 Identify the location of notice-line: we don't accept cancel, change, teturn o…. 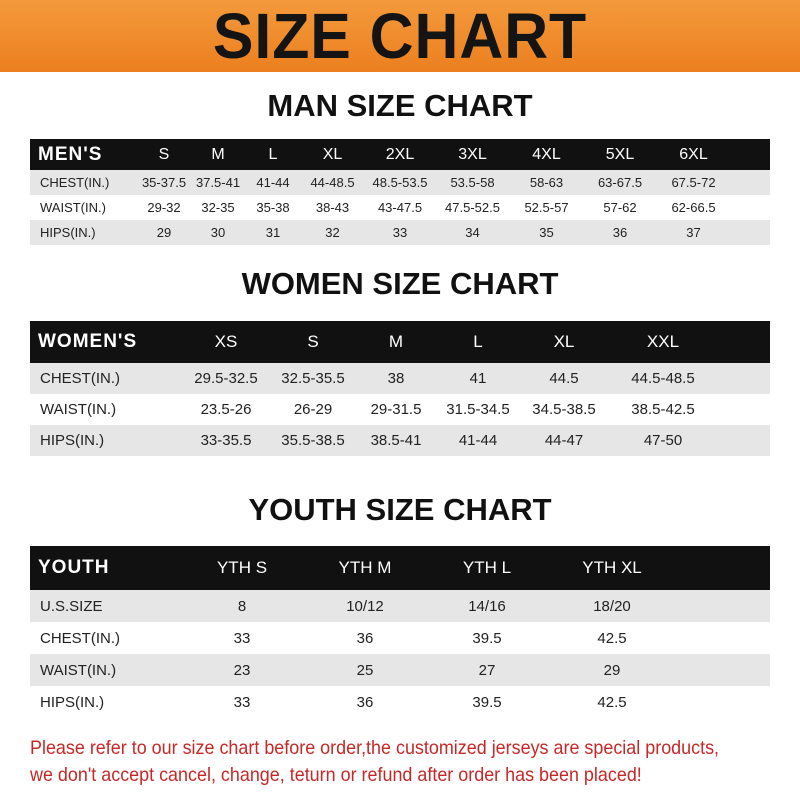
(336, 775).